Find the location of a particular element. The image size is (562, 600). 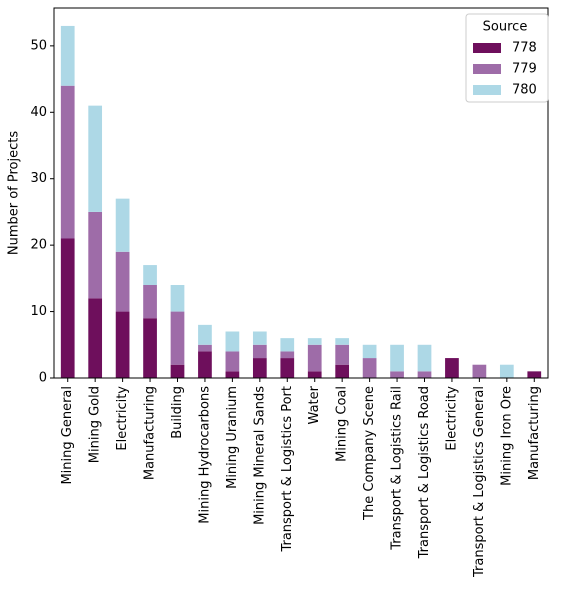

x-tick-label: Mining Uranium is located at coordinates (232, 437).